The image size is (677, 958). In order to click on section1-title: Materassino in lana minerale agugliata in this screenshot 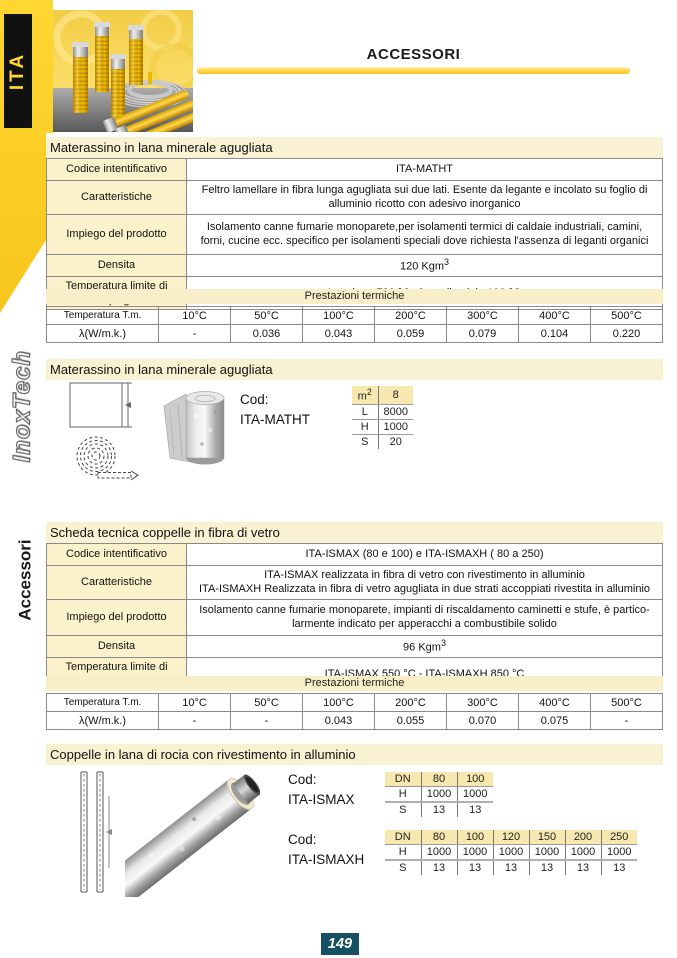, I will do `click(354, 147)`.